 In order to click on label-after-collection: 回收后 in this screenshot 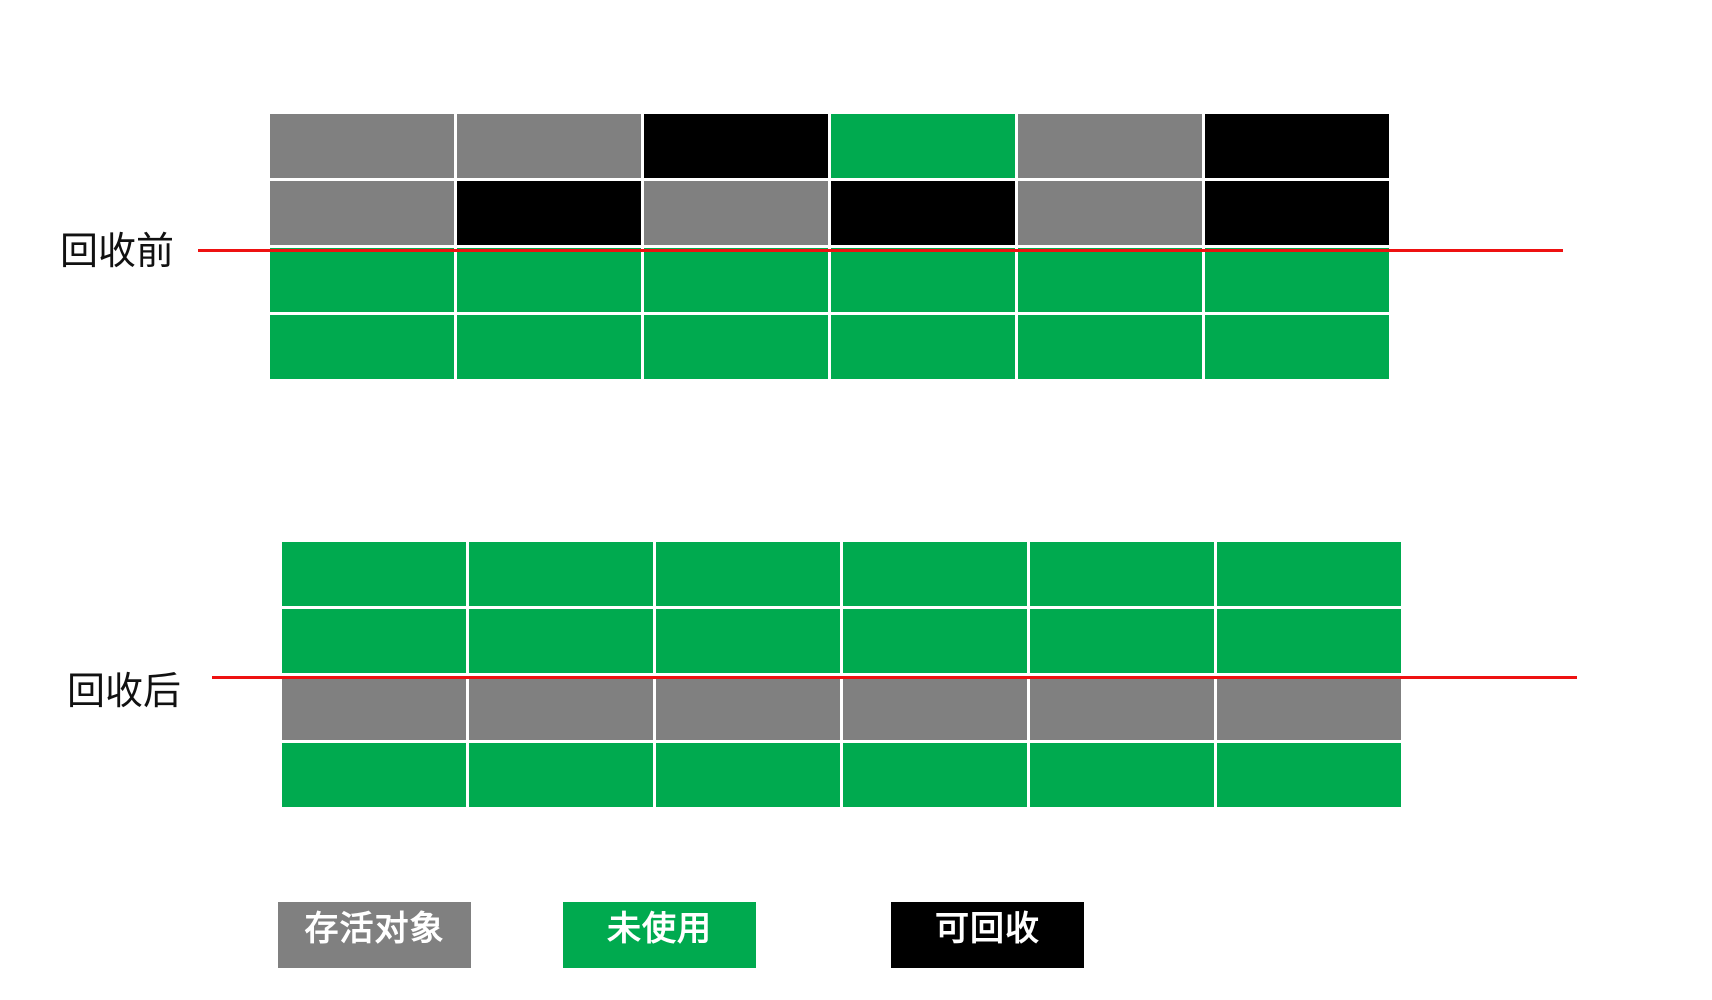, I will do `click(124, 691)`.